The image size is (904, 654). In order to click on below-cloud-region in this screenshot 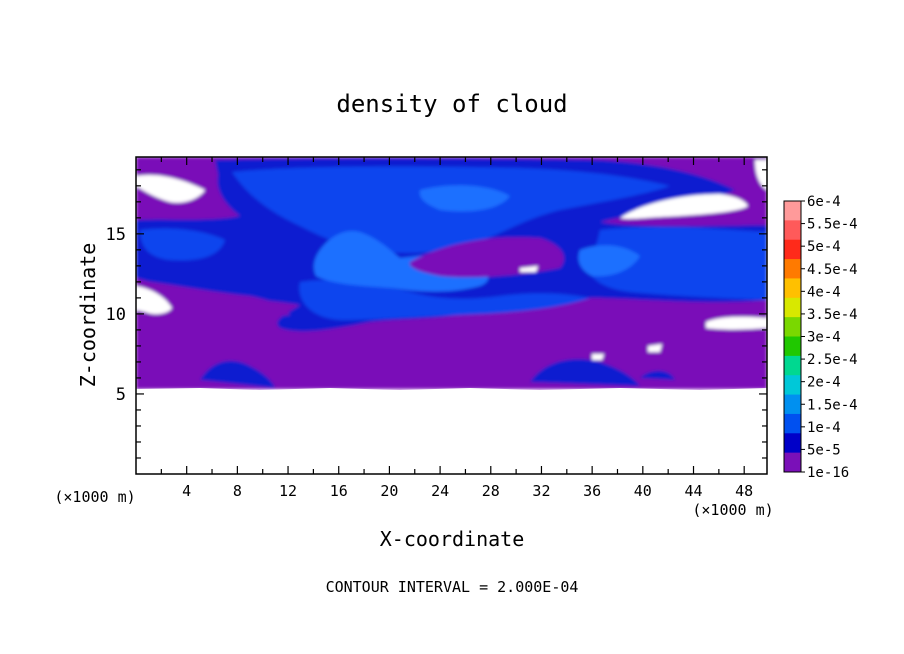, I will do `click(451, 431)`.